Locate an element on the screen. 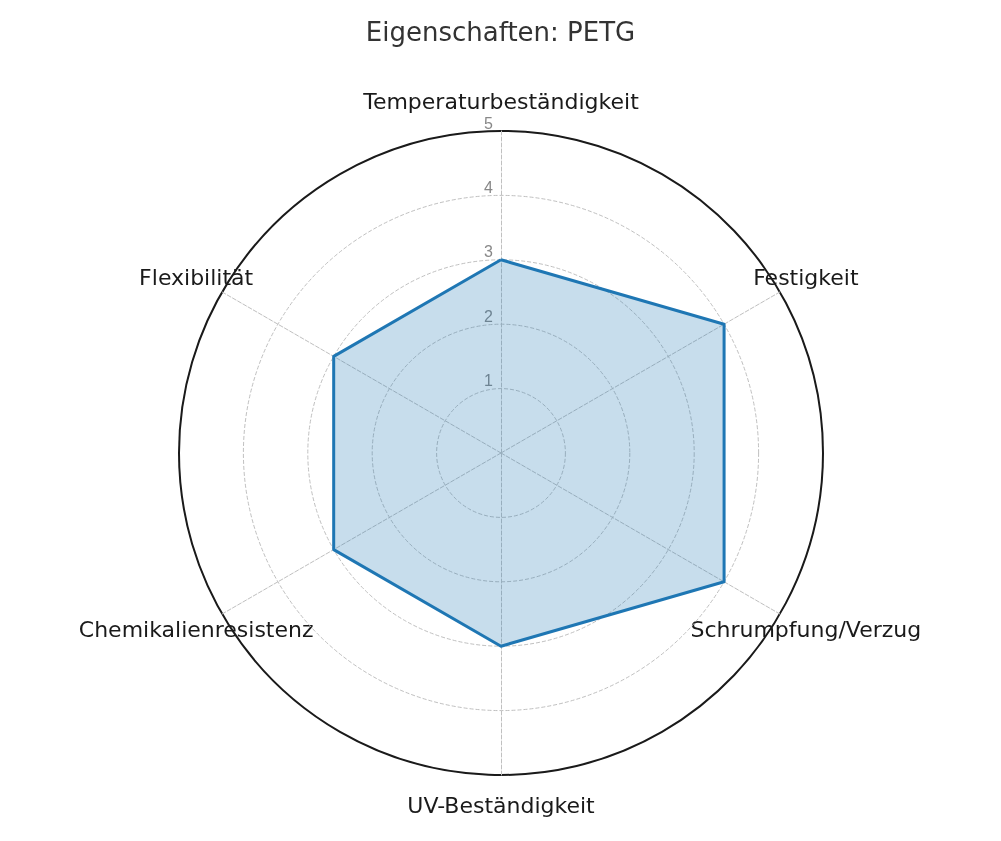 Image resolution: width=1001 pixels, height=841 pixels. spoke-label: Temperaturbeständigkeit is located at coordinates (501, 101).